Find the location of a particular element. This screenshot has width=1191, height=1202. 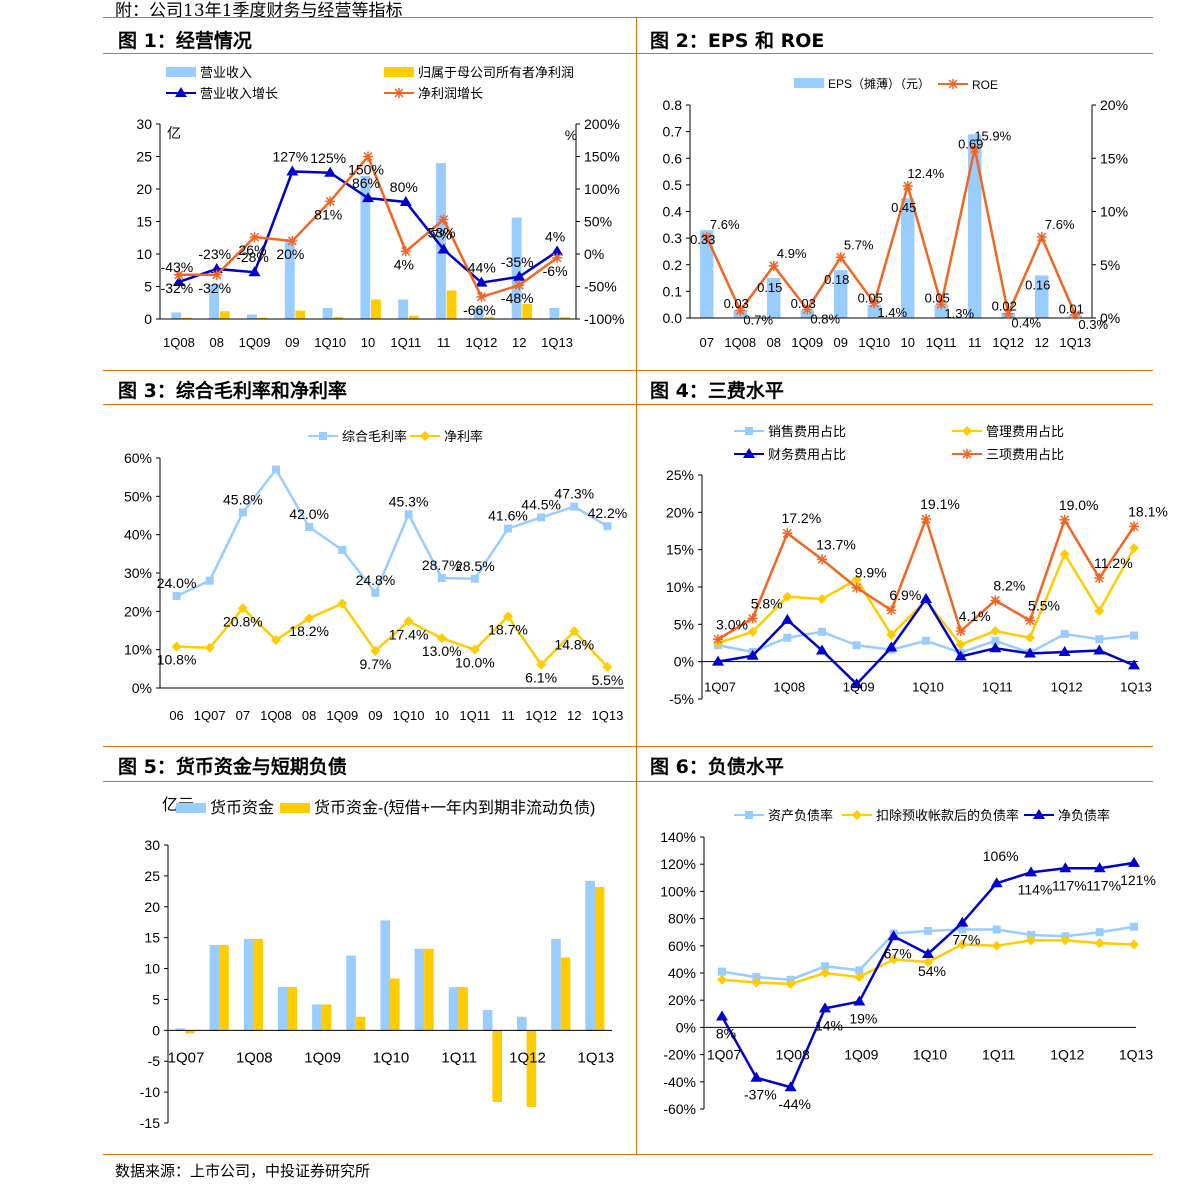

fig3-x-tick-label: 1Q08 is located at coordinates (276, 715).